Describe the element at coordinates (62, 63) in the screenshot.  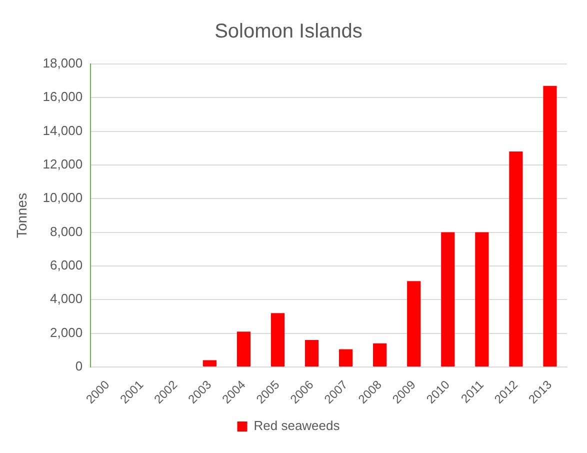
I see `y-tick-label: 18,000` at that location.